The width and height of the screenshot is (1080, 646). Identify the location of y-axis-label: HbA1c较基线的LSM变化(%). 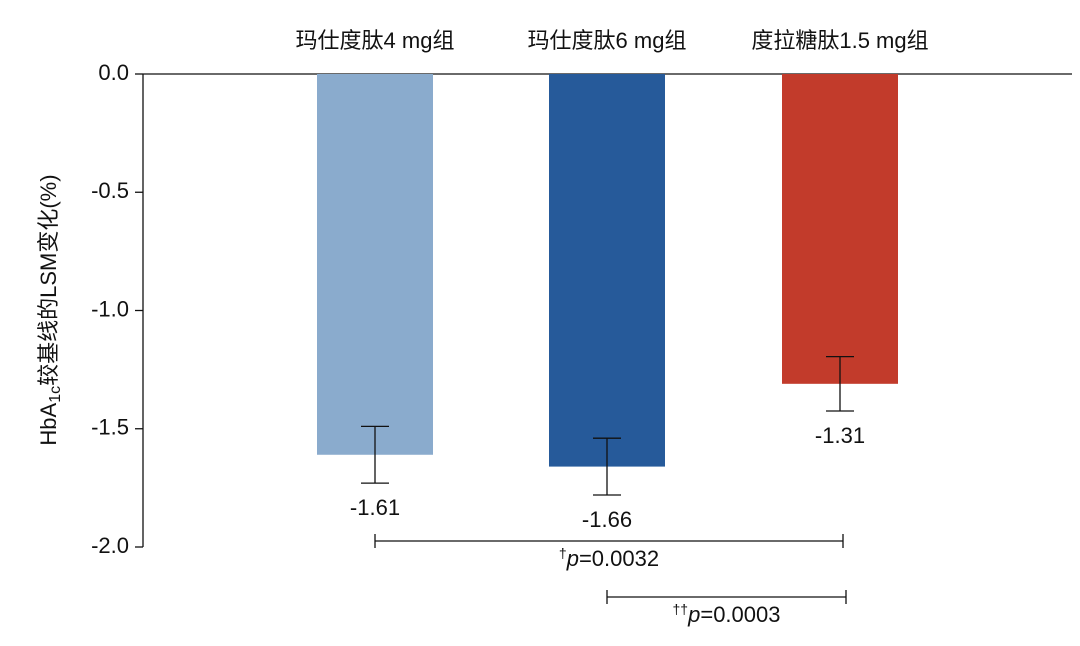
(50, 309).